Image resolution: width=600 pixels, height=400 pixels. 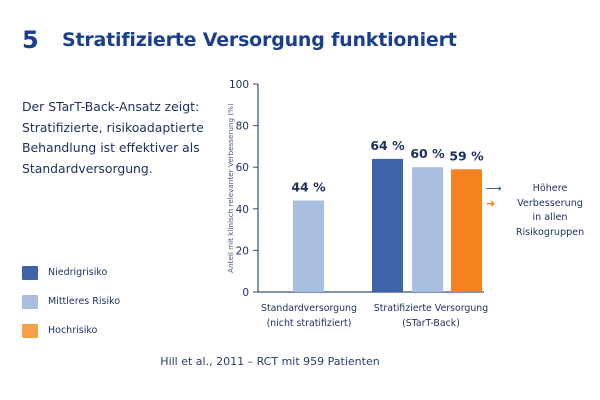 I want to click on note-line-1: Höhere, so click(x=550, y=188).